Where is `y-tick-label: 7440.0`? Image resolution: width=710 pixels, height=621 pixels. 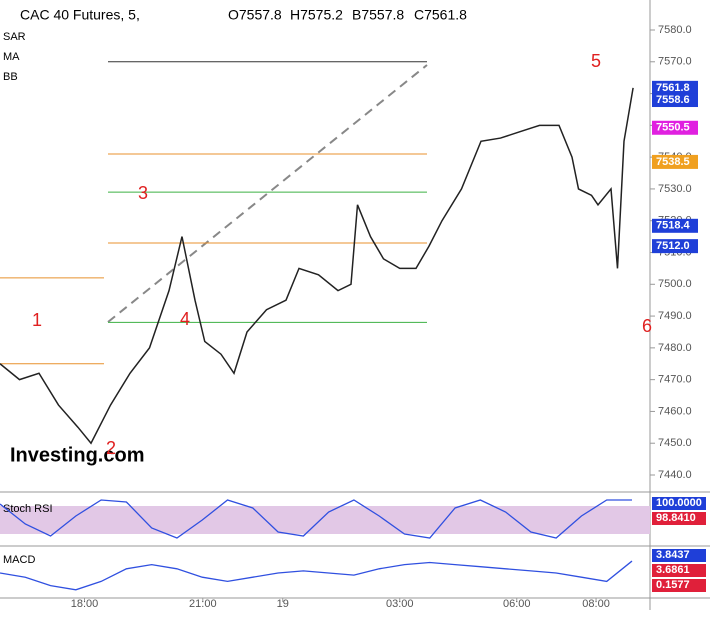 y-tick-label: 7440.0 is located at coordinates (675, 475).